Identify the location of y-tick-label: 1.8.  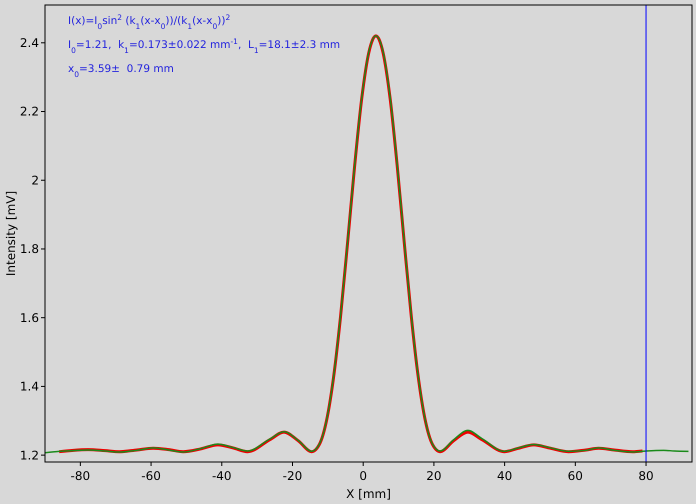
(29, 249).